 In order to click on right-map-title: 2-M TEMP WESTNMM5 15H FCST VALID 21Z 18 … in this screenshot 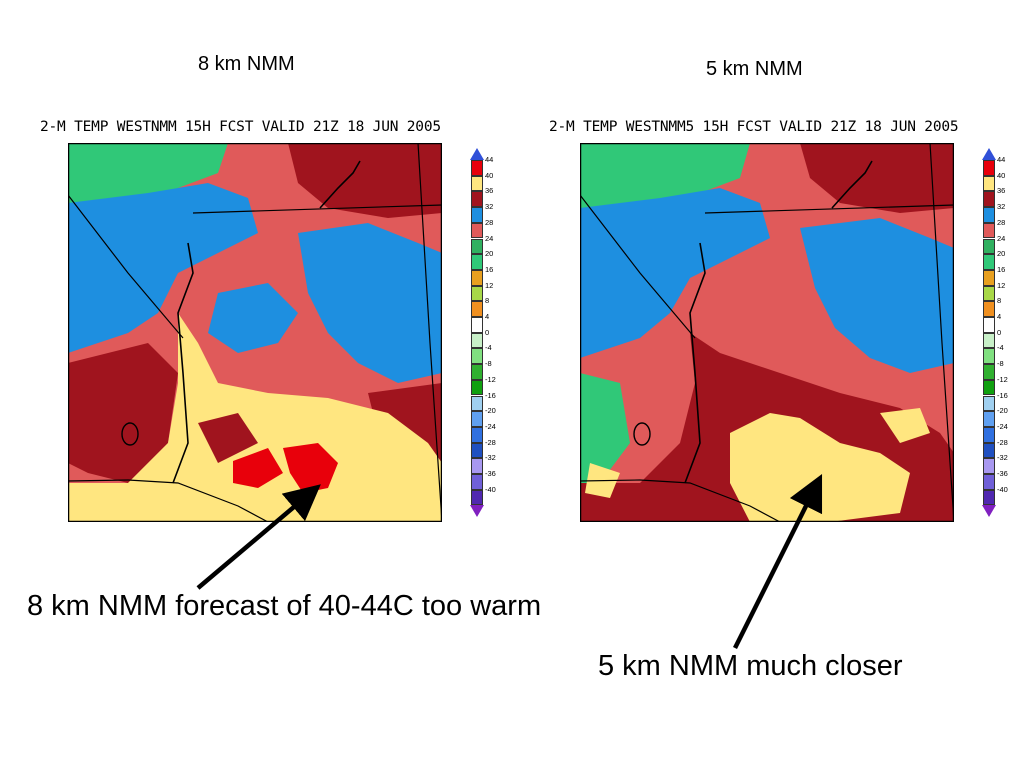, I will do `click(754, 127)`.